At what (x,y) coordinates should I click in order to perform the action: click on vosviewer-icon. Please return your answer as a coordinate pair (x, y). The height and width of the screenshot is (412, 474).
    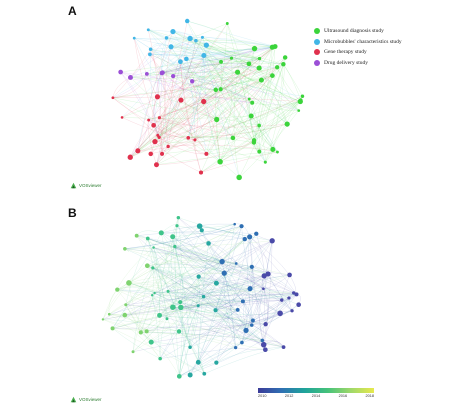
    Looking at the image, I should click on (73, 399).